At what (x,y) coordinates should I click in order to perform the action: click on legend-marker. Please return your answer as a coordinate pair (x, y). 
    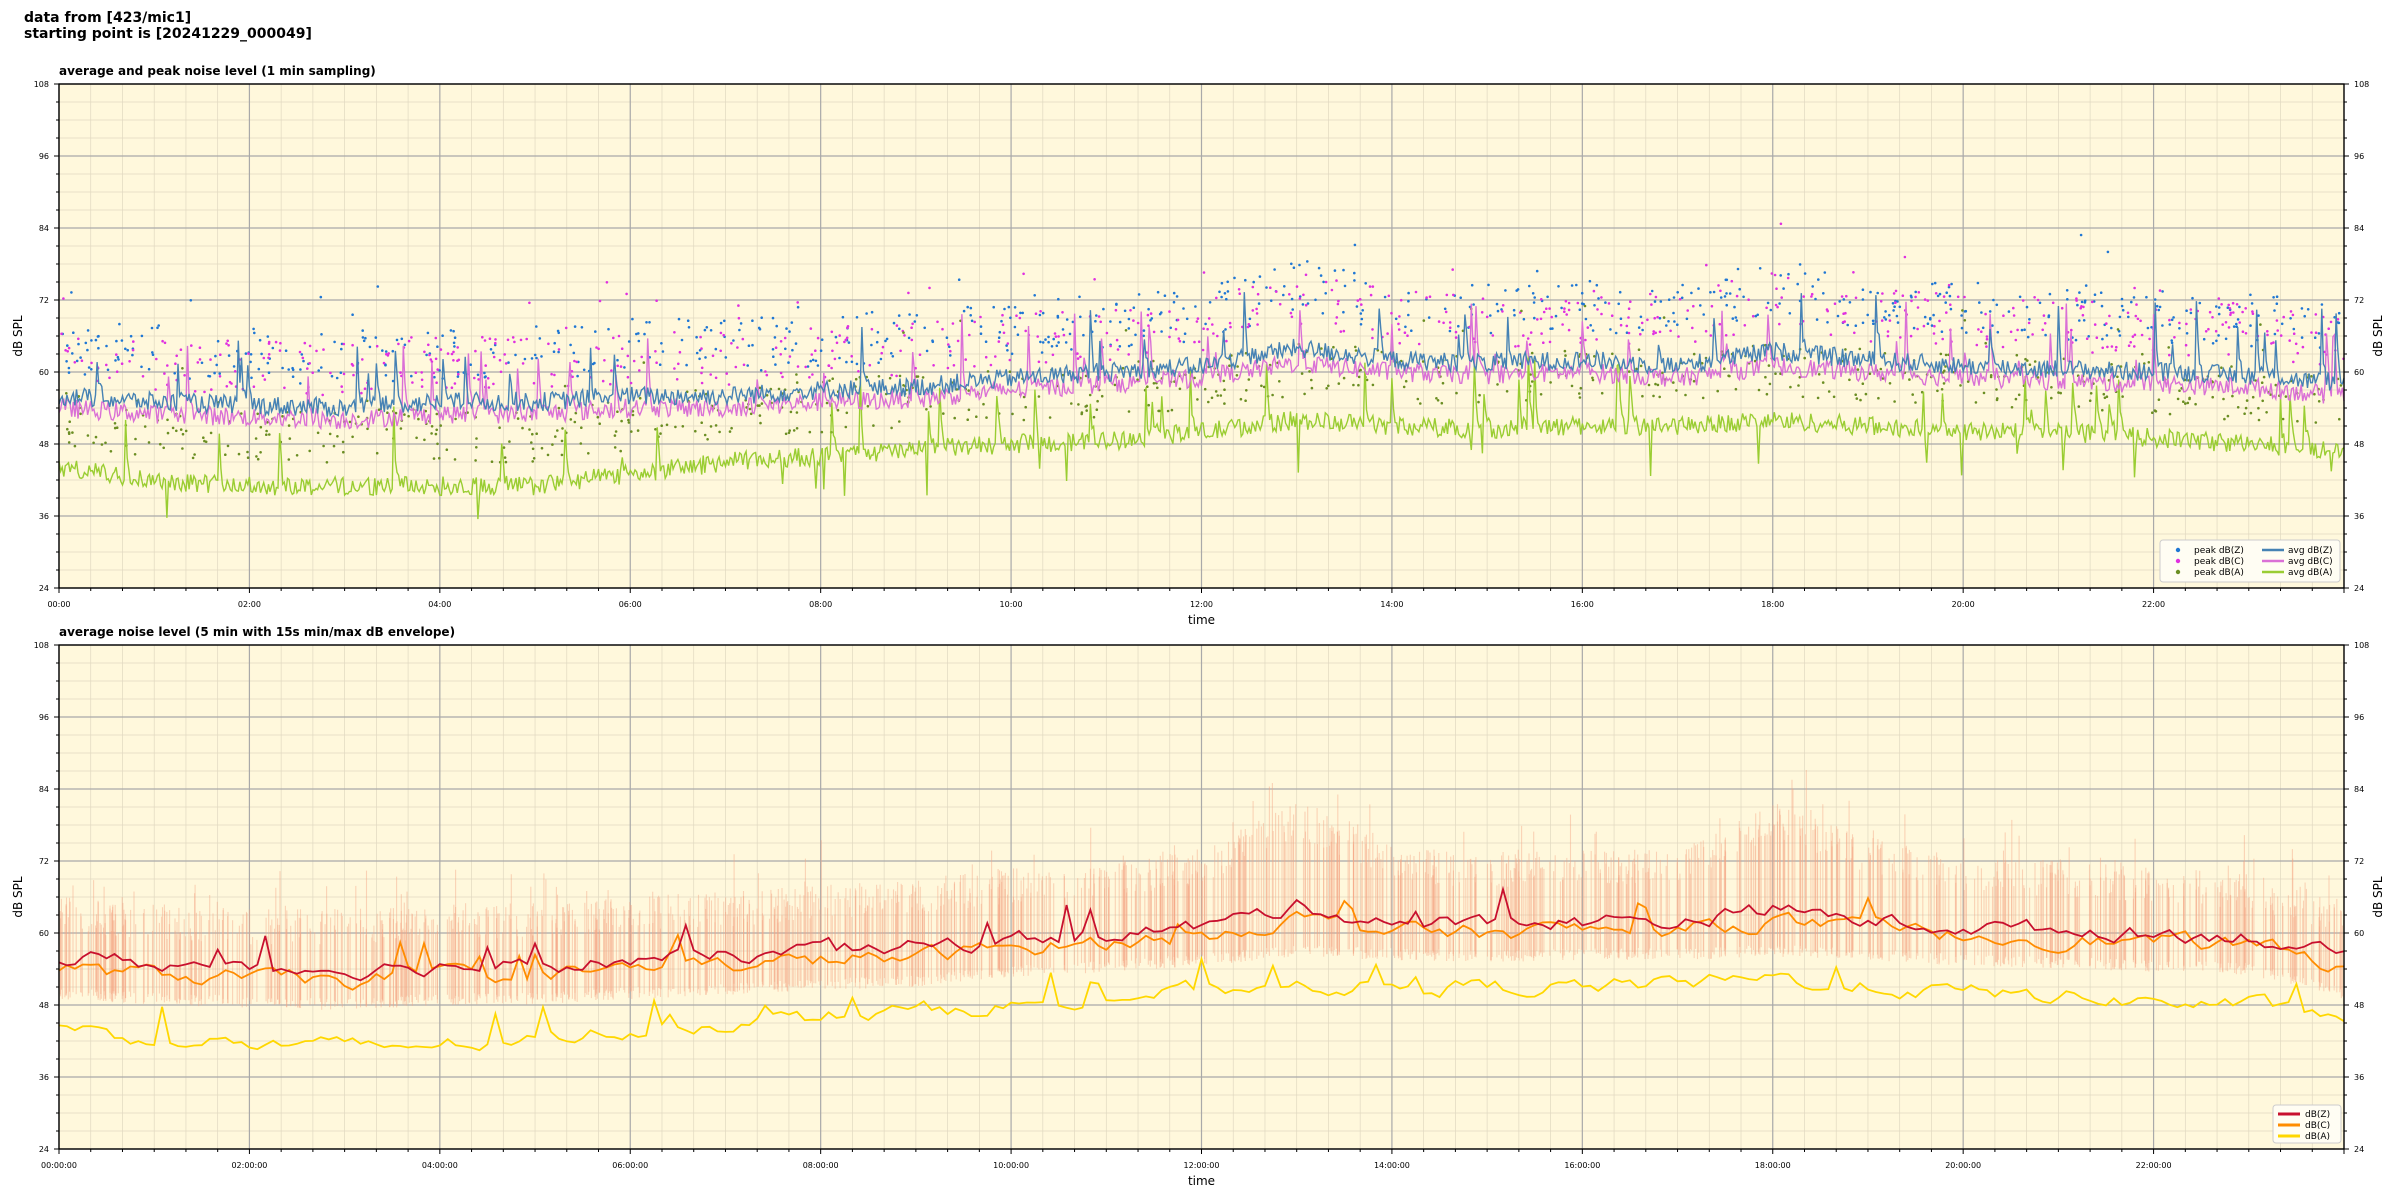
    Looking at the image, I should click on (2178, 561).